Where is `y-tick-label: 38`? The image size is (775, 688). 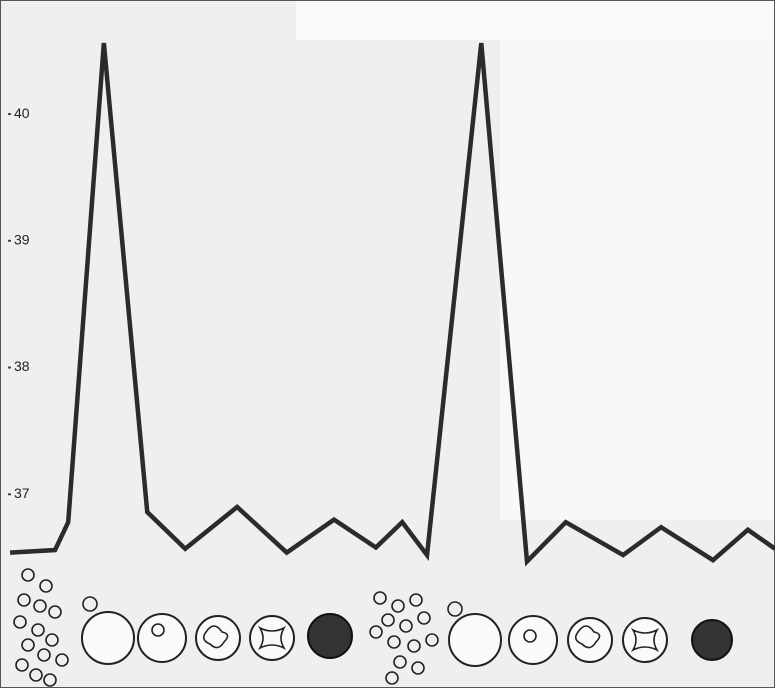 y-tick-label: 38 is located at coordinates (22, 366).